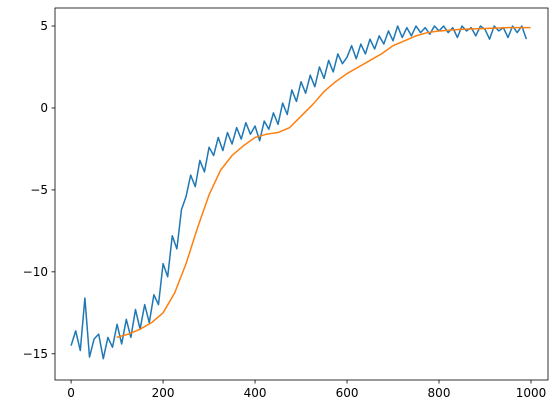 The width and height of the screenshot is (554, 413). I want to click on x-tick-label: 800, so click(439, 393).